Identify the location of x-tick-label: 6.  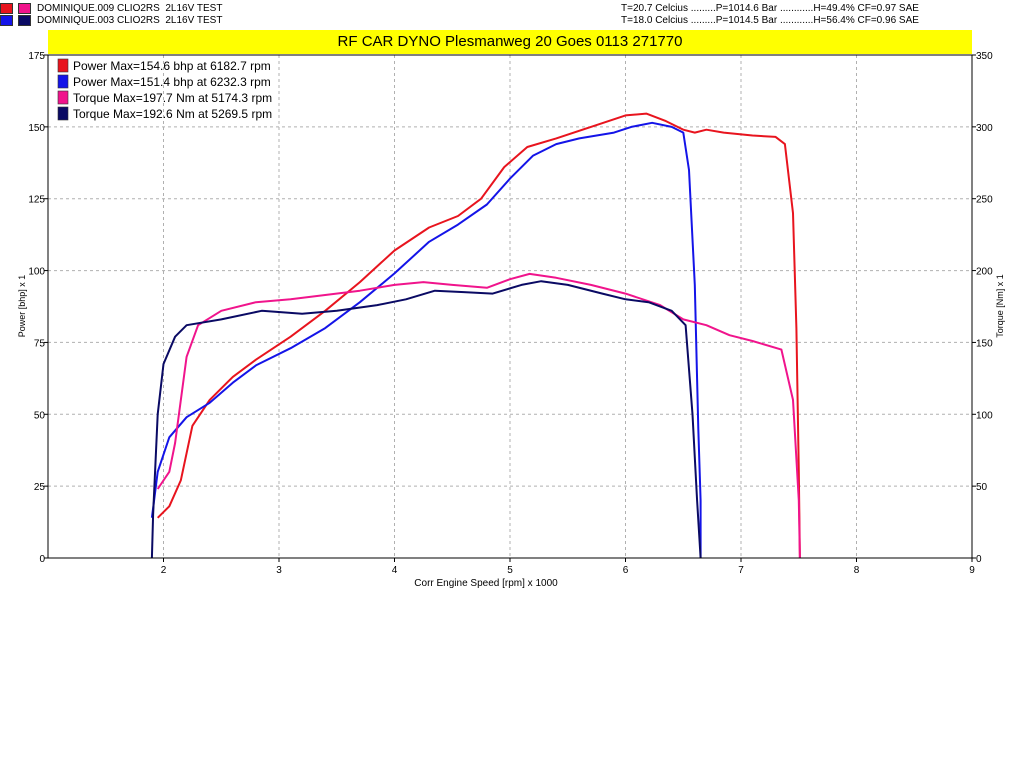
(626, 570).